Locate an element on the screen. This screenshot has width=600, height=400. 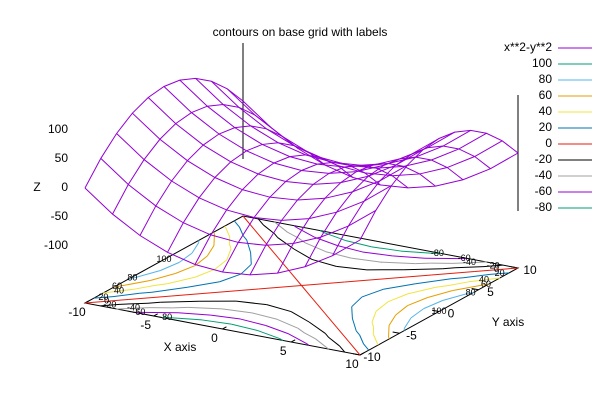
legend-label: x**2-y**2 is located at coordinates (528, 47).